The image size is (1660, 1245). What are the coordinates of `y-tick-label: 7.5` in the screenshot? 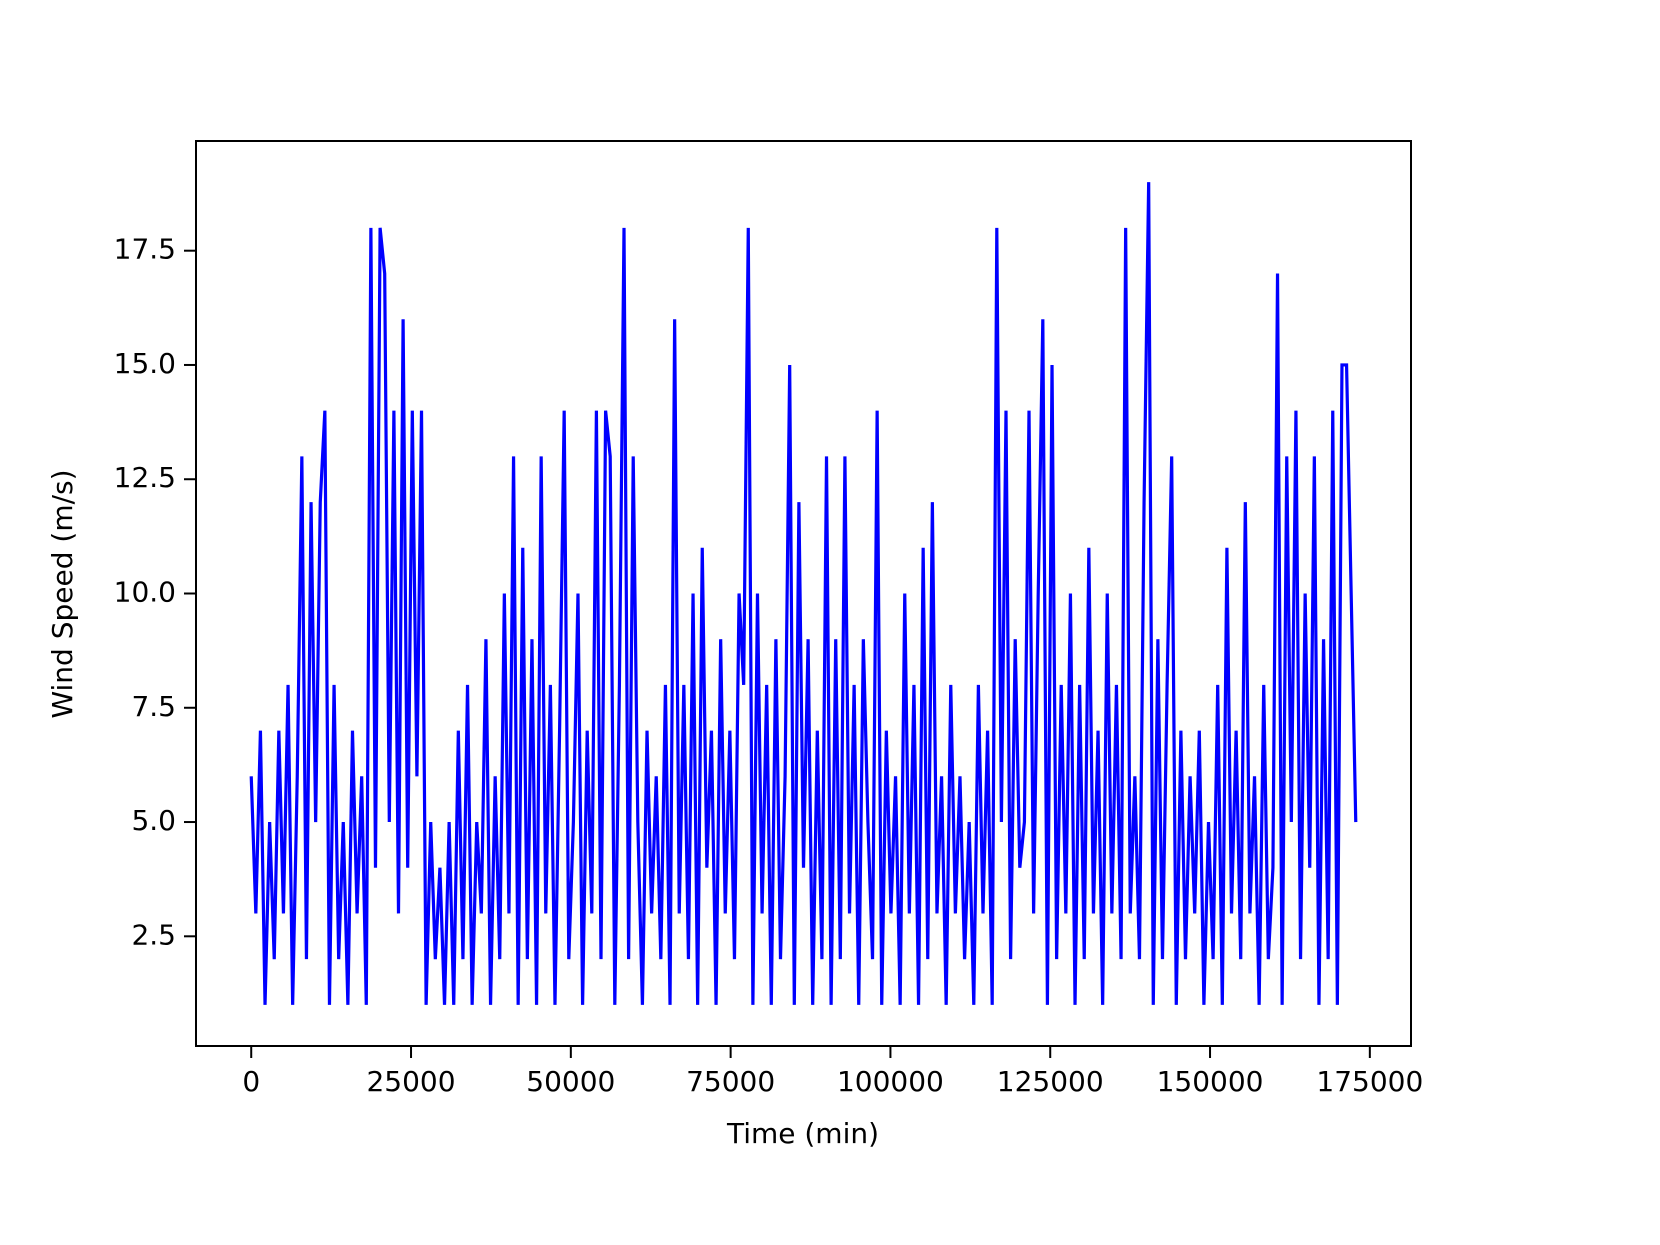 It's located at (153, 706).